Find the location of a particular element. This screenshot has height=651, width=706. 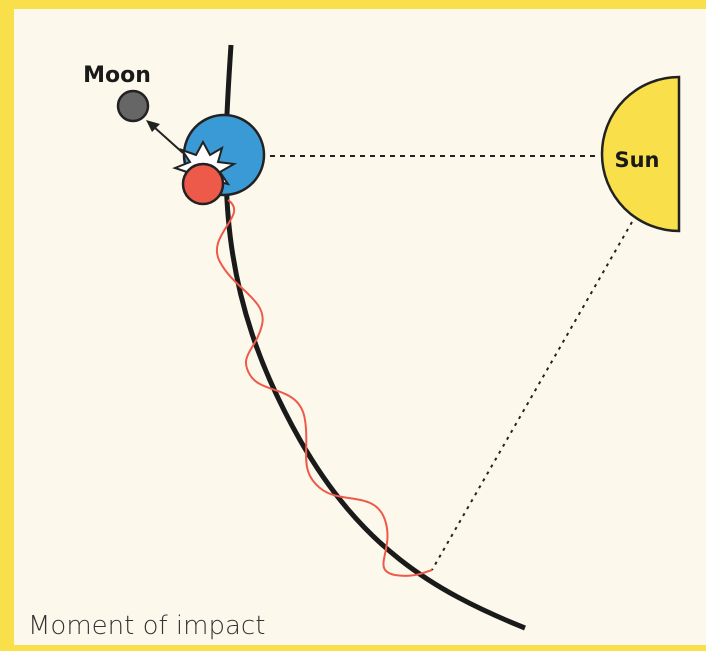

sun is located at coordinates (640, 154).